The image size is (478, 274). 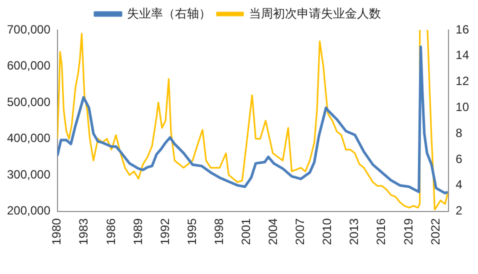 I want to click on x-tick-label: 1980, so click(x=57, y=232).